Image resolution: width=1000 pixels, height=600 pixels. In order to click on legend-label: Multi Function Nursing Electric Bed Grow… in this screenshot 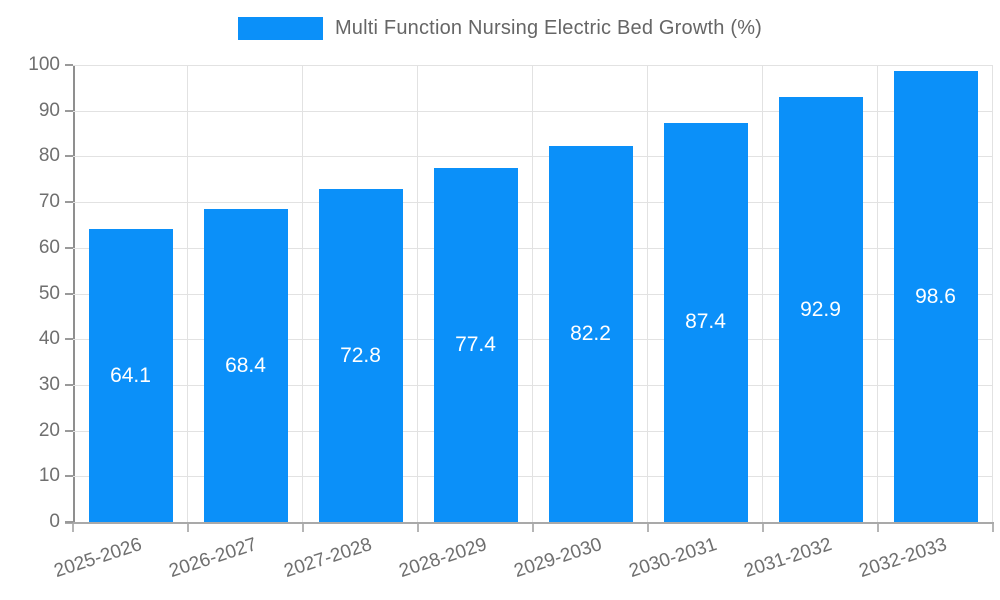, I will do `click(548, 28)`.